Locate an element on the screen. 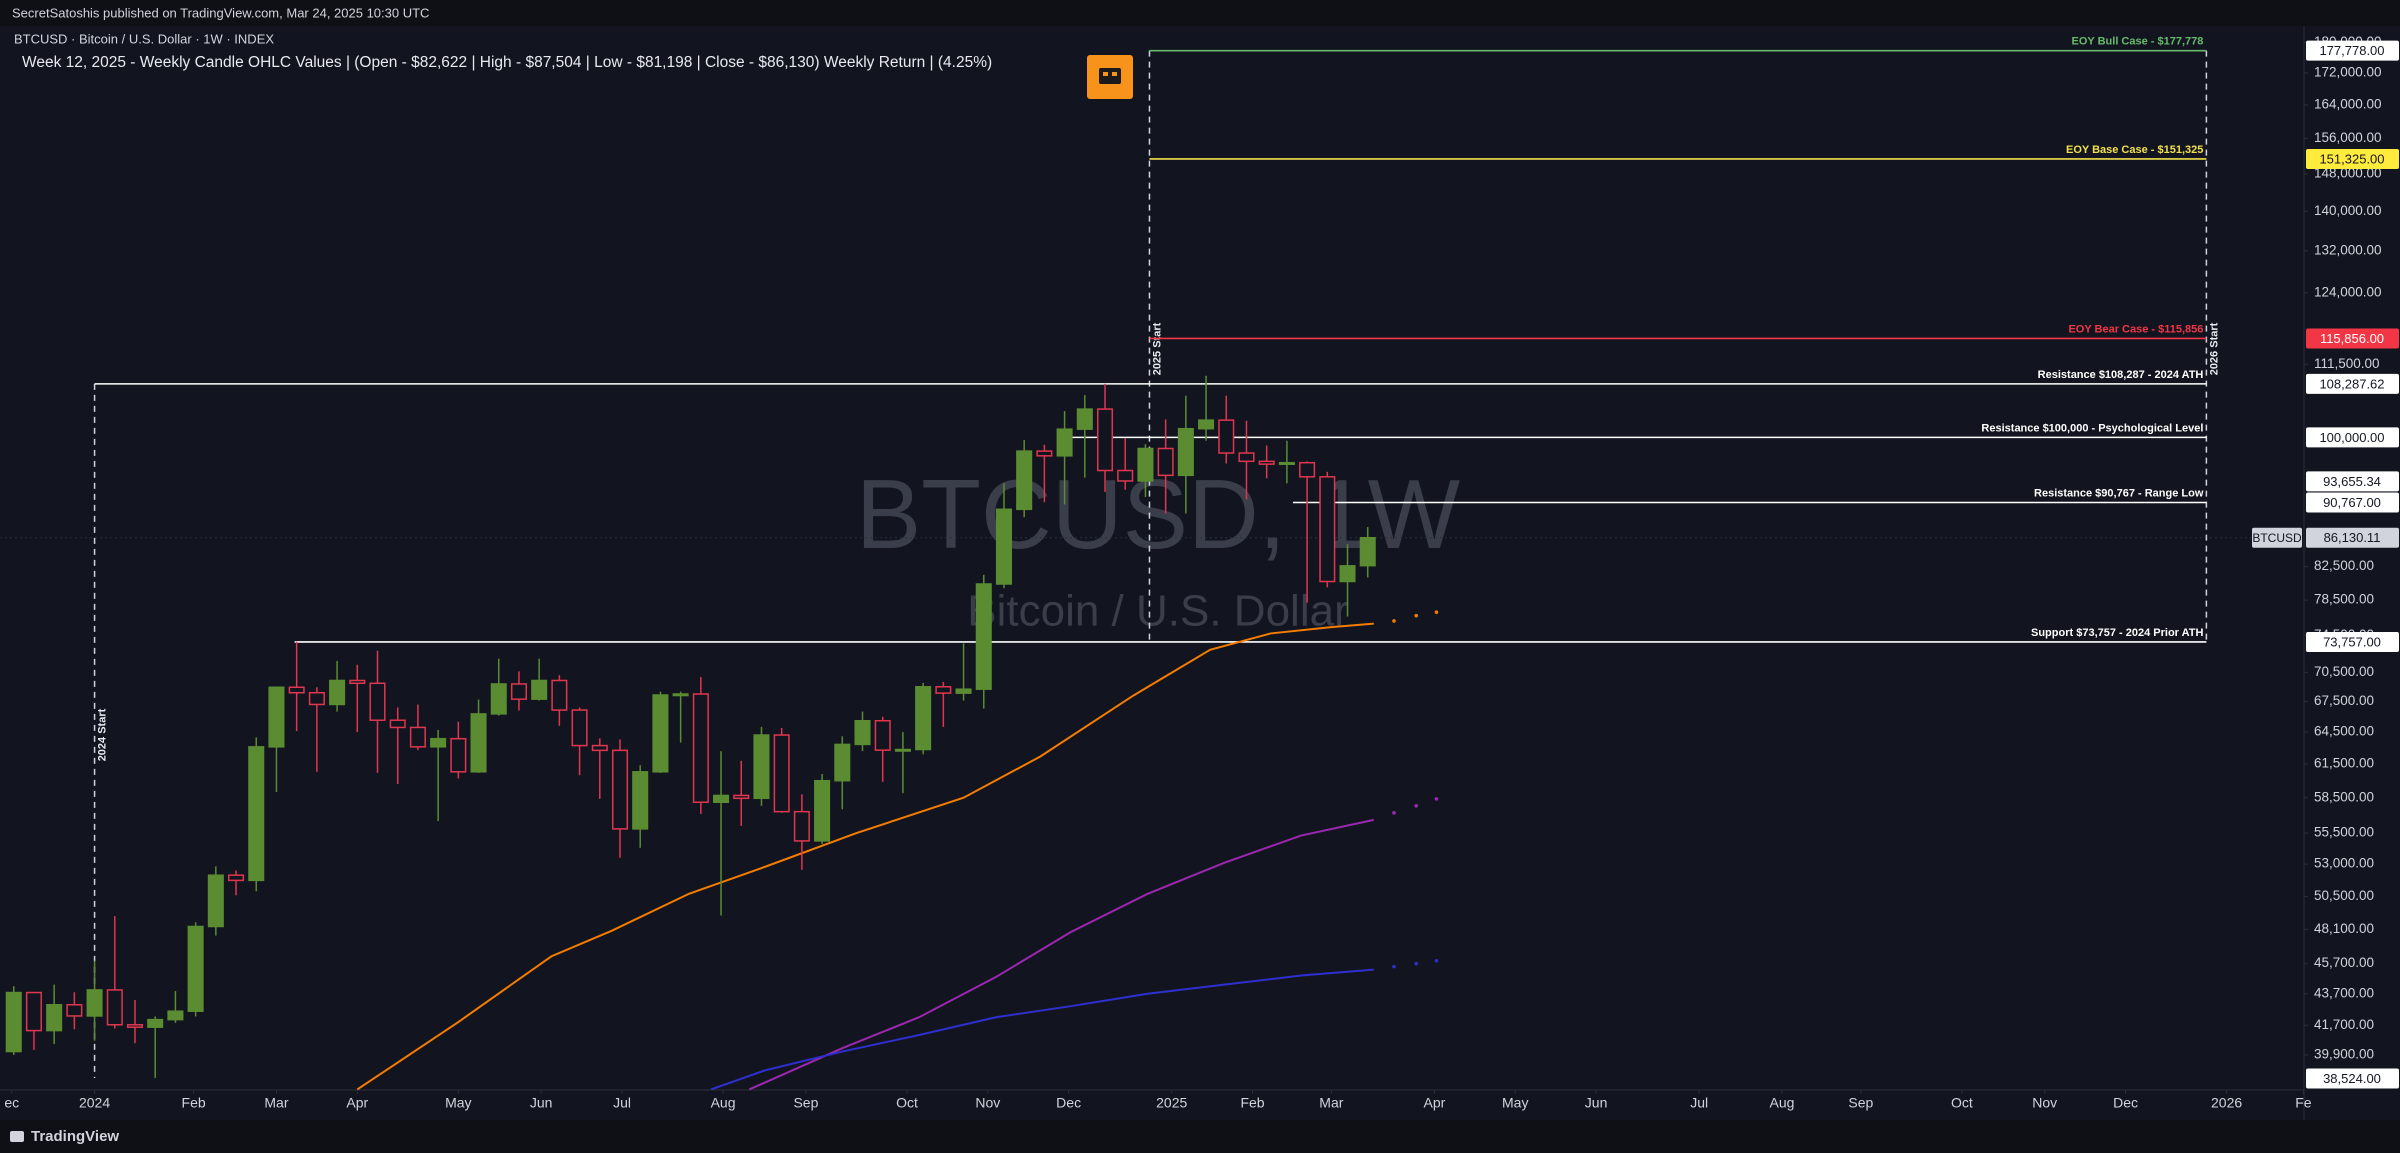 This screenshot has width=2400, height=1153. y-tick-label: 172,000.00 is located at coordinates (2348, 71).